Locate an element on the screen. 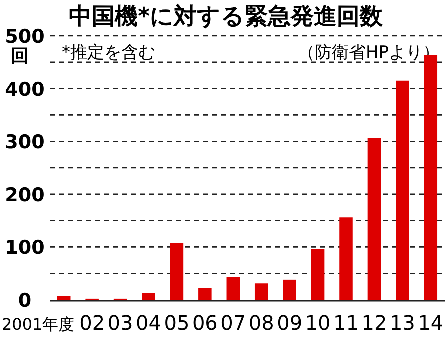 This screenshot has height=339, width=447. annotation: *推定を含む is located at coordinates (109, 53).